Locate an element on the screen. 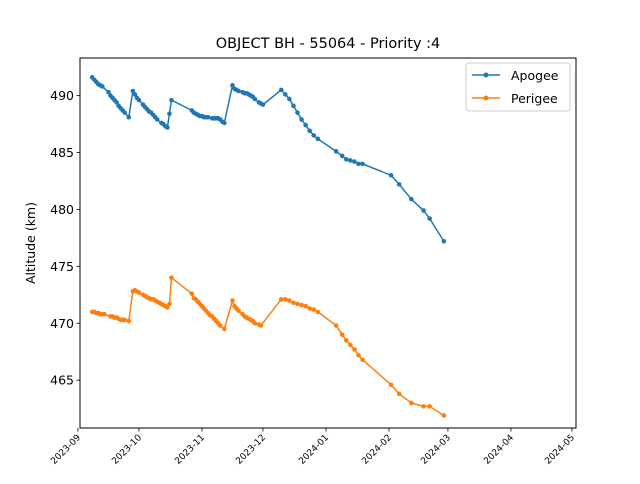 This screenshot has width=640, height=484. y-tick-label: 475 is located at coordinates (62, 266).